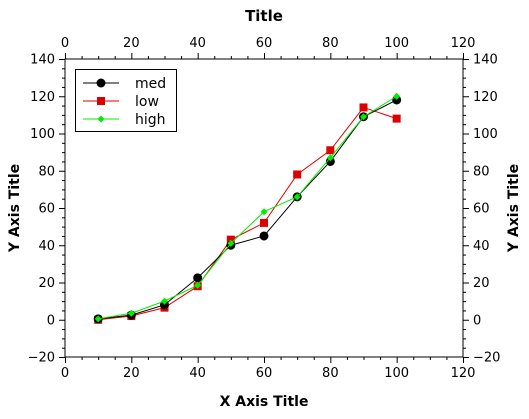 Image resolution: width=529 pixels, height=419 pixels. I want to click on y-tick-label-left: 140, so click(42, 60).